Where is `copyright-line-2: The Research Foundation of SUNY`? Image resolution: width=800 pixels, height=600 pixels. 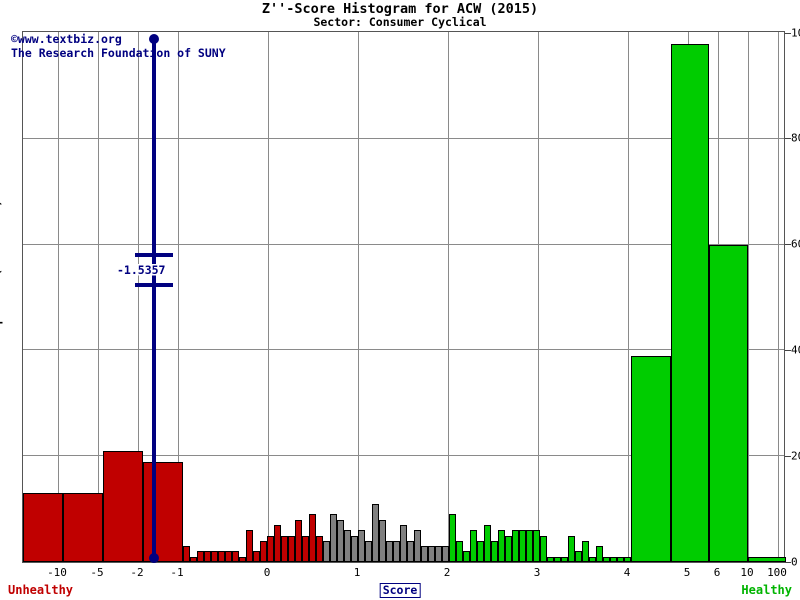 copyright-line-2: The Research Foundation of SUNY is located at coordinates (118, 52).